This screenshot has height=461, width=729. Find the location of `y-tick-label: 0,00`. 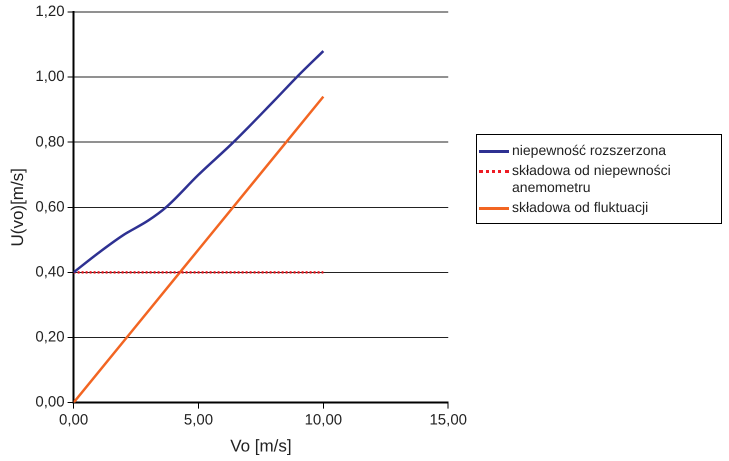

y-tick-label: 0,00 is located at coordinates (50, 402).